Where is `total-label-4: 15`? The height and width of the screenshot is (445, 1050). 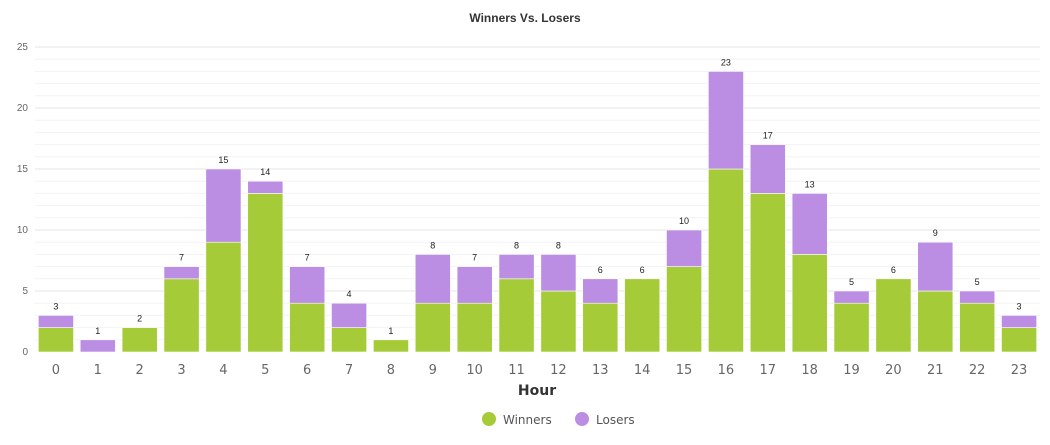
total-label-4: 15 is located at coordinates (223, 160).